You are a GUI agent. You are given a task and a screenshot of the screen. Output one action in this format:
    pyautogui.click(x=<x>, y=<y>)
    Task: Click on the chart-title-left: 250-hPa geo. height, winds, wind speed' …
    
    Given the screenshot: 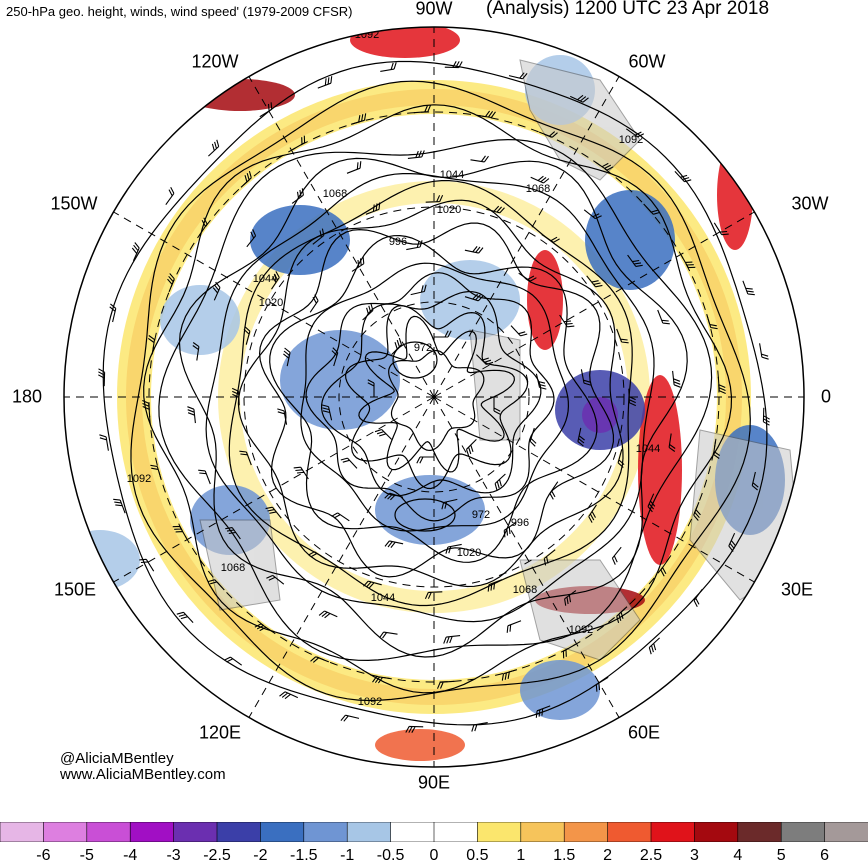 What is the action you would take?
    pyautogui.click(x=179, y=11)
    